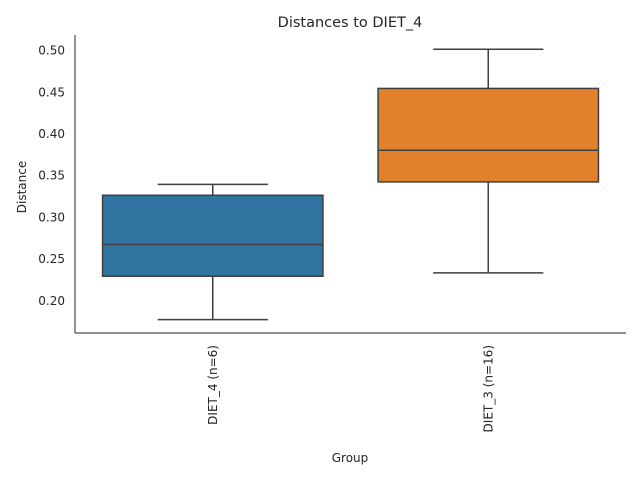  Describe the element at coordinates (488, 388) in the screenshot. I see `x-tick-label: DIET_3 (n=16)` at that location.